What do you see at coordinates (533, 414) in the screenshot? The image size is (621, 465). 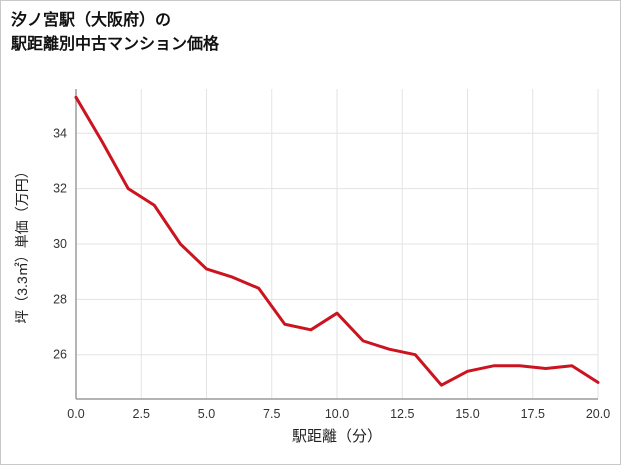 I see `x-tick-label: 17.5` at bounding box center [533, 414].